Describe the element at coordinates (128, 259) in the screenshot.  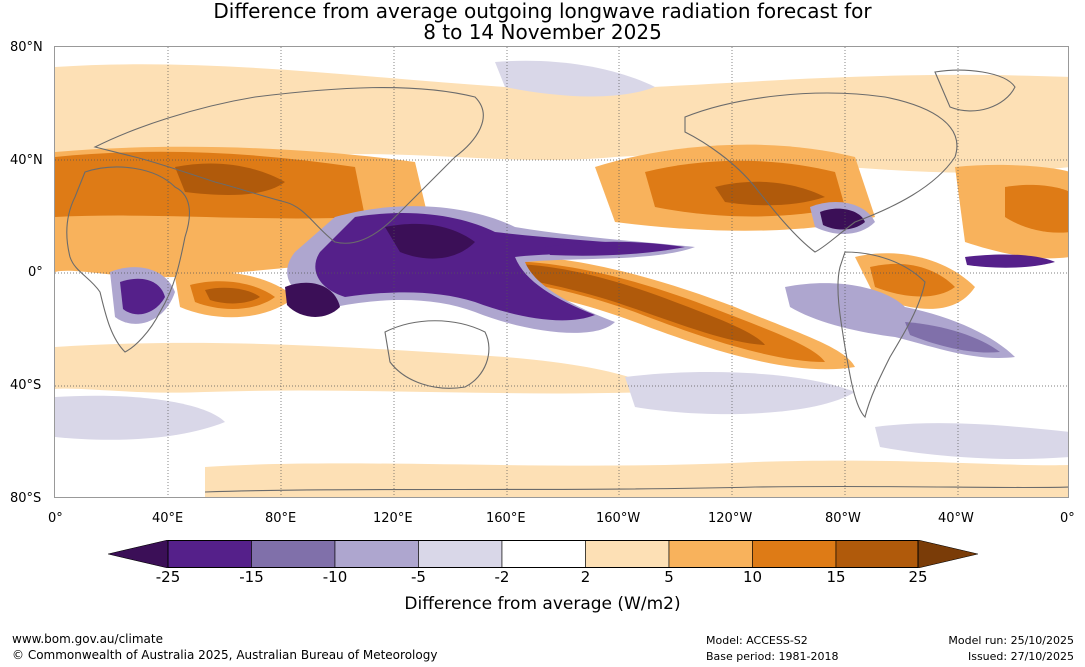
I see `coastline-africa` at that location.